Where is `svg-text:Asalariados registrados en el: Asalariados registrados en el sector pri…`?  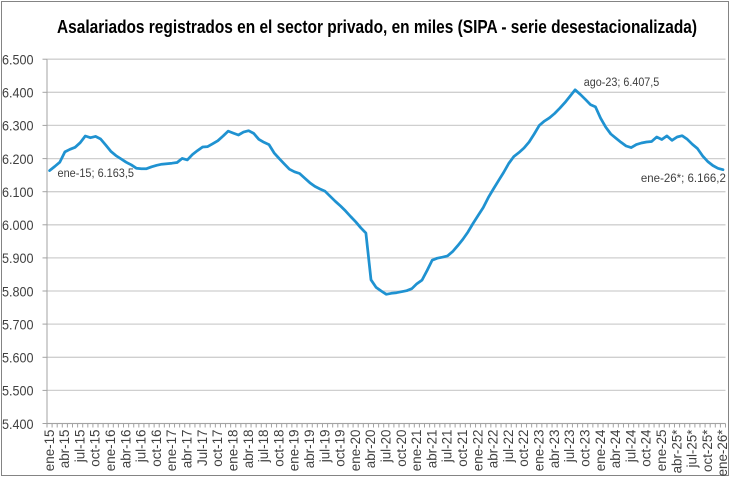 svg-text:Asalariados registrados en el: Asalariados registrados en el sector pri… is located at coordinates (377, 27).